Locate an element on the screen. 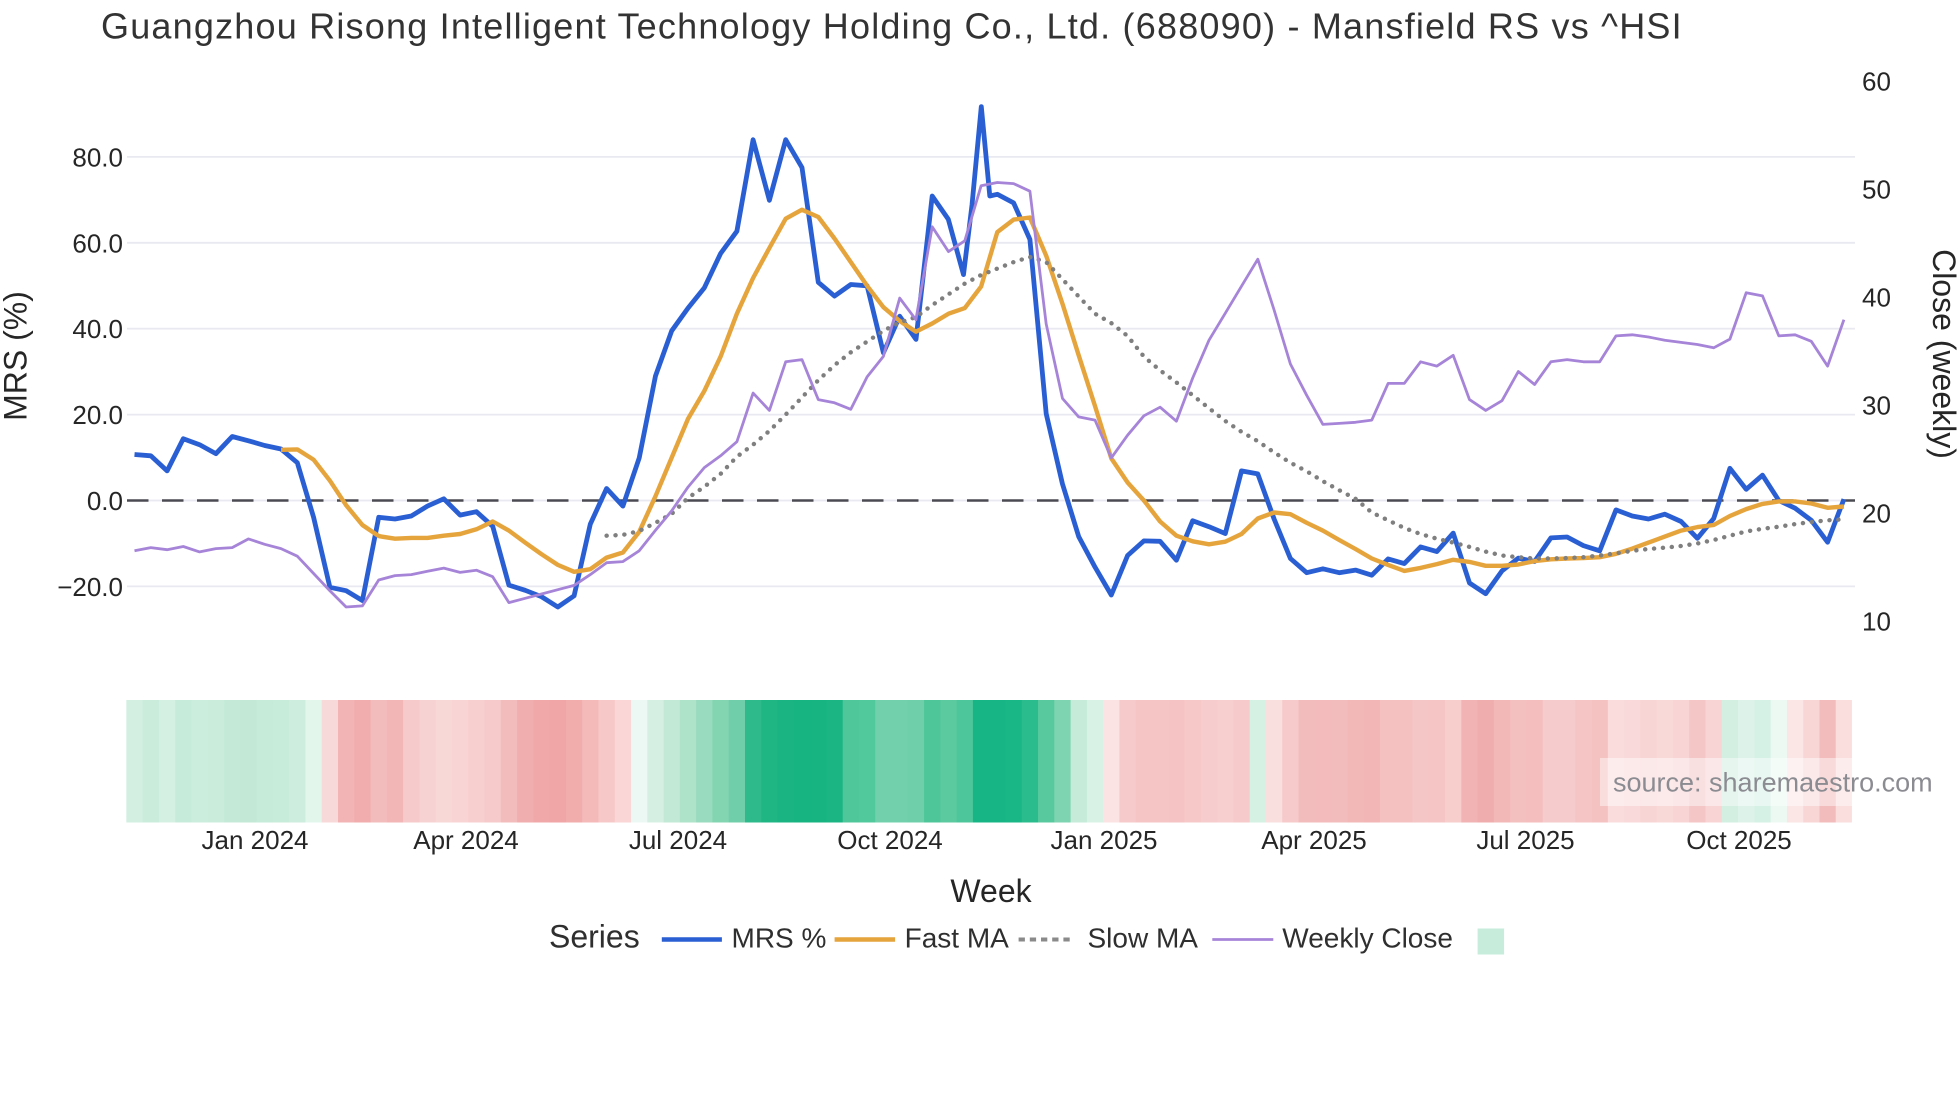  svg-text: Jul 2024 is located at coordinates (678, 840).